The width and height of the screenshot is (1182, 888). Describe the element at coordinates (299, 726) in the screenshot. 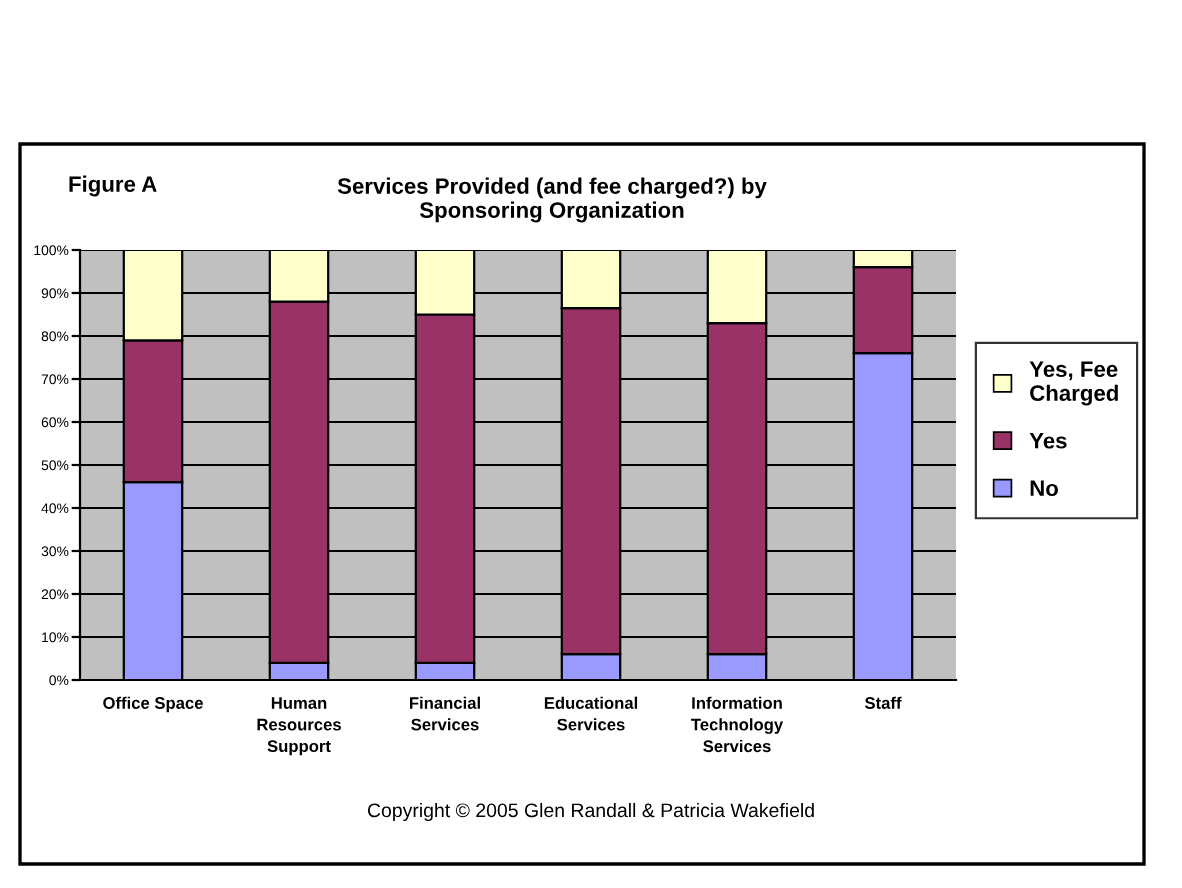

I see `x-tick-label: Human Resources Support` at that location.